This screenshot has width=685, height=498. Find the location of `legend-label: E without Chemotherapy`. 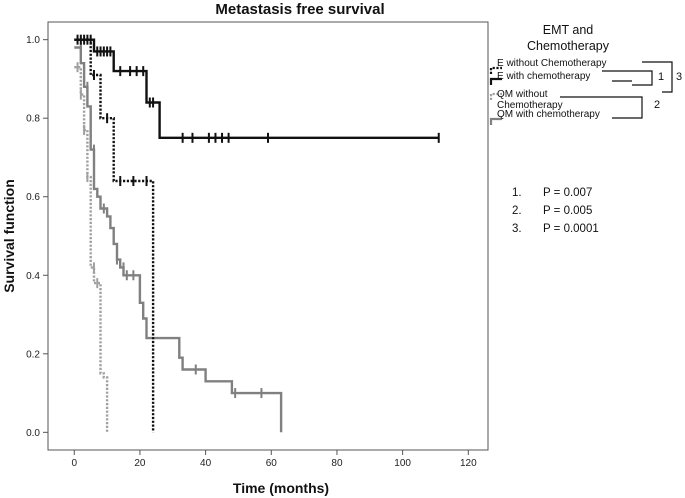

legend-label: E without Chemotherapy is located at coordinates (552, 63).